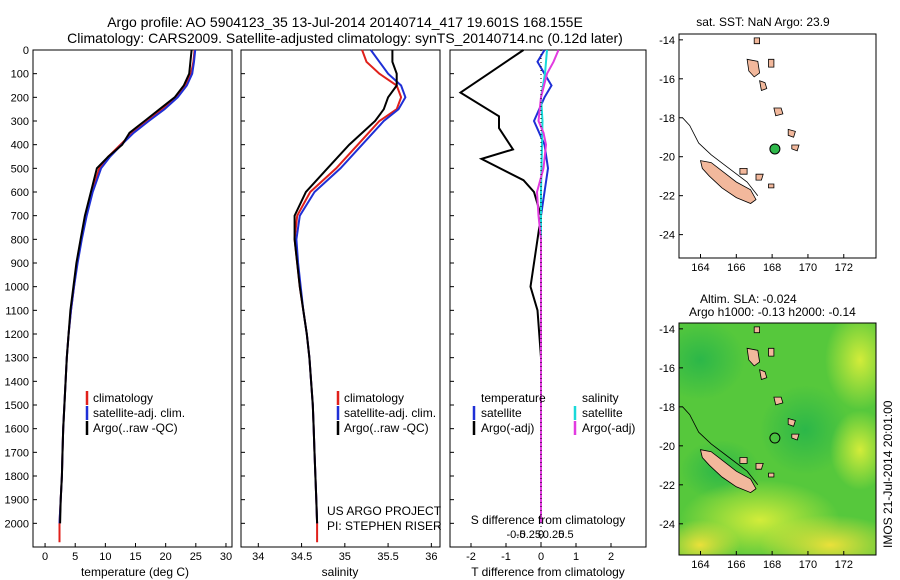 Image resolution: width=900 pixels, height=580 pixels. What do you see at coordinates (772, 312) in the screenshot?
I see `sla-map-title-2: Argo h1000: -0.13 h2000: -0.14` at bounding box center [772, 312].